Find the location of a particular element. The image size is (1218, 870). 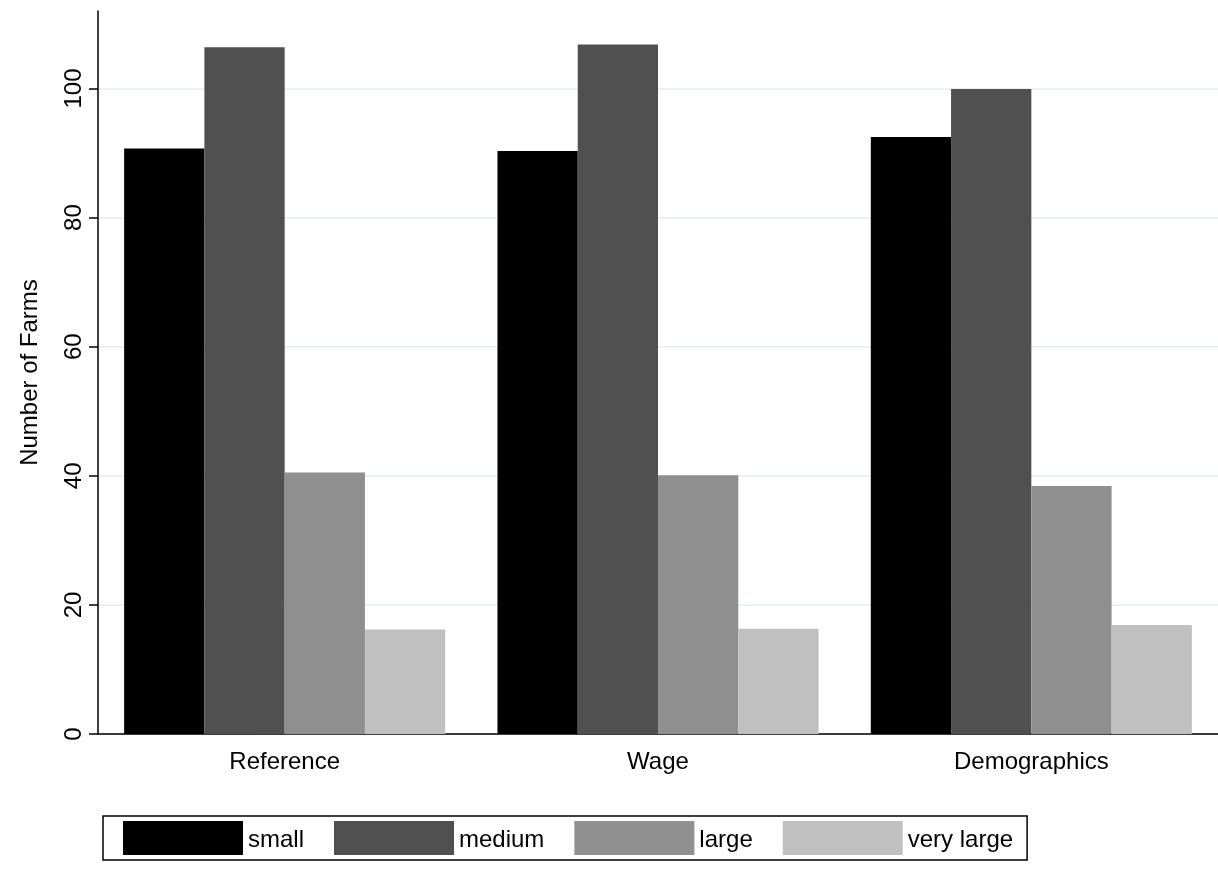

legend-label: very large is located at coordinates (960, 838).